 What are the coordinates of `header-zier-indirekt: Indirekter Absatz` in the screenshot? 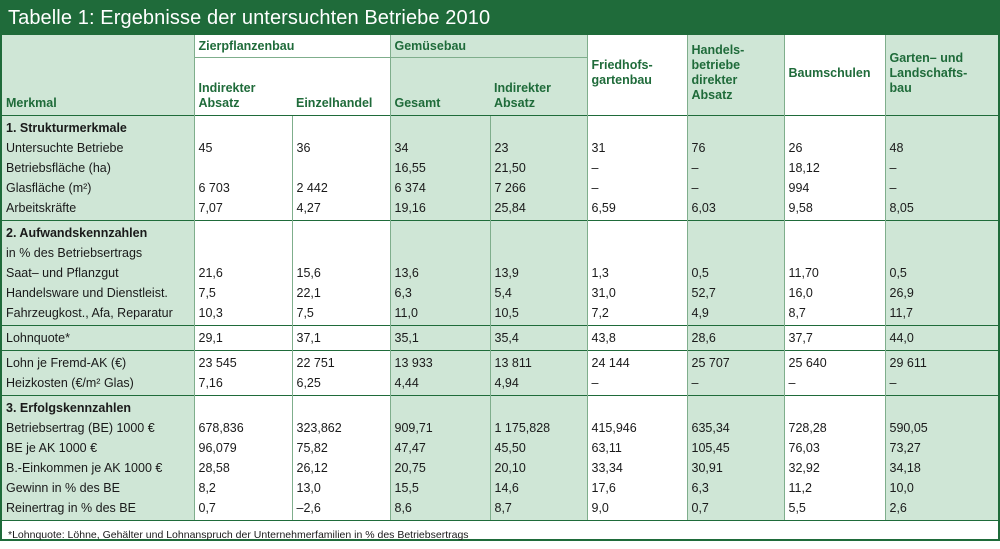 It's located at (242, 86).